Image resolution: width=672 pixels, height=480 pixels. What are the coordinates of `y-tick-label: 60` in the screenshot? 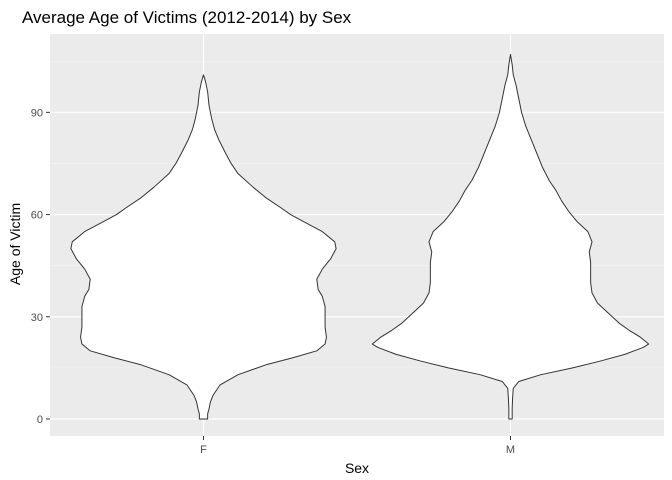 It's located at (37, 216).